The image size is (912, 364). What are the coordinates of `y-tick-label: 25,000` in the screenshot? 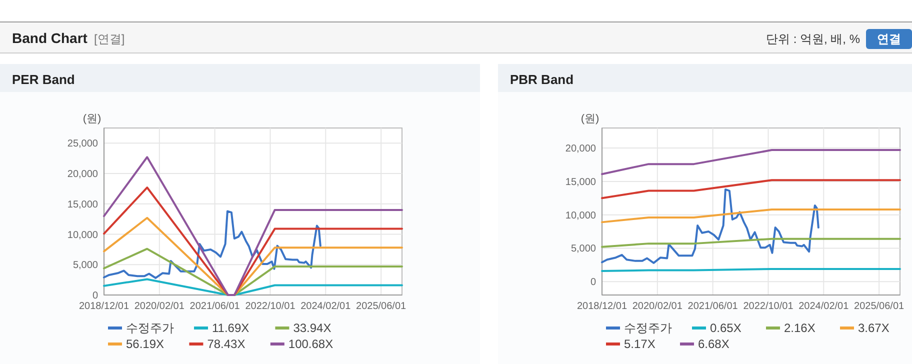 It's located at (82, 144).